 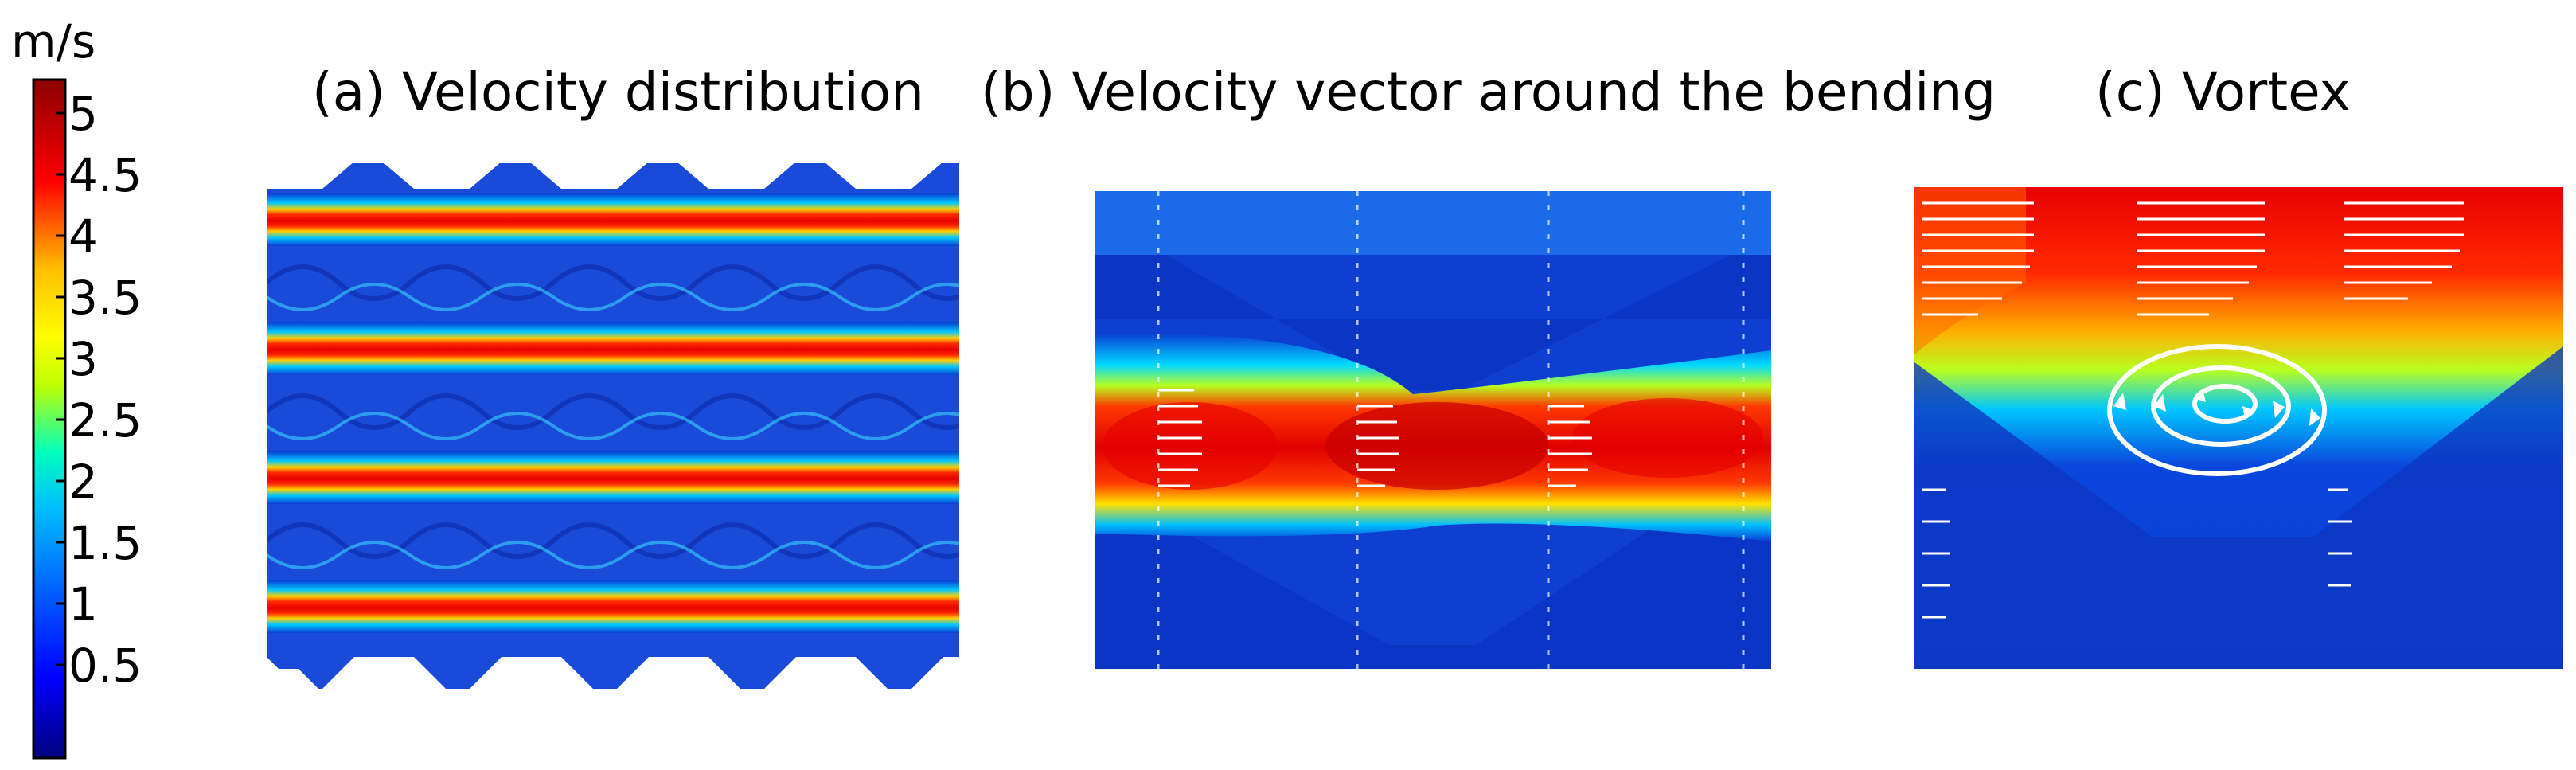 I want to click on colorbar-tick: 2.5, so click(x=105, y=420).